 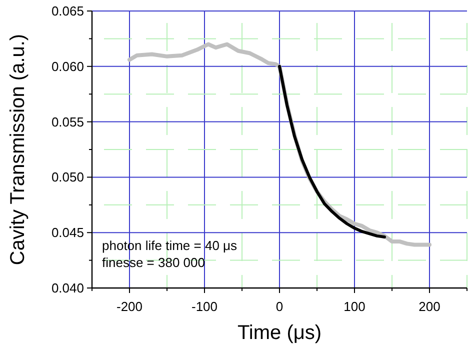 I want to click on y-tick-label: 0.055, so click(x=67, y=122).